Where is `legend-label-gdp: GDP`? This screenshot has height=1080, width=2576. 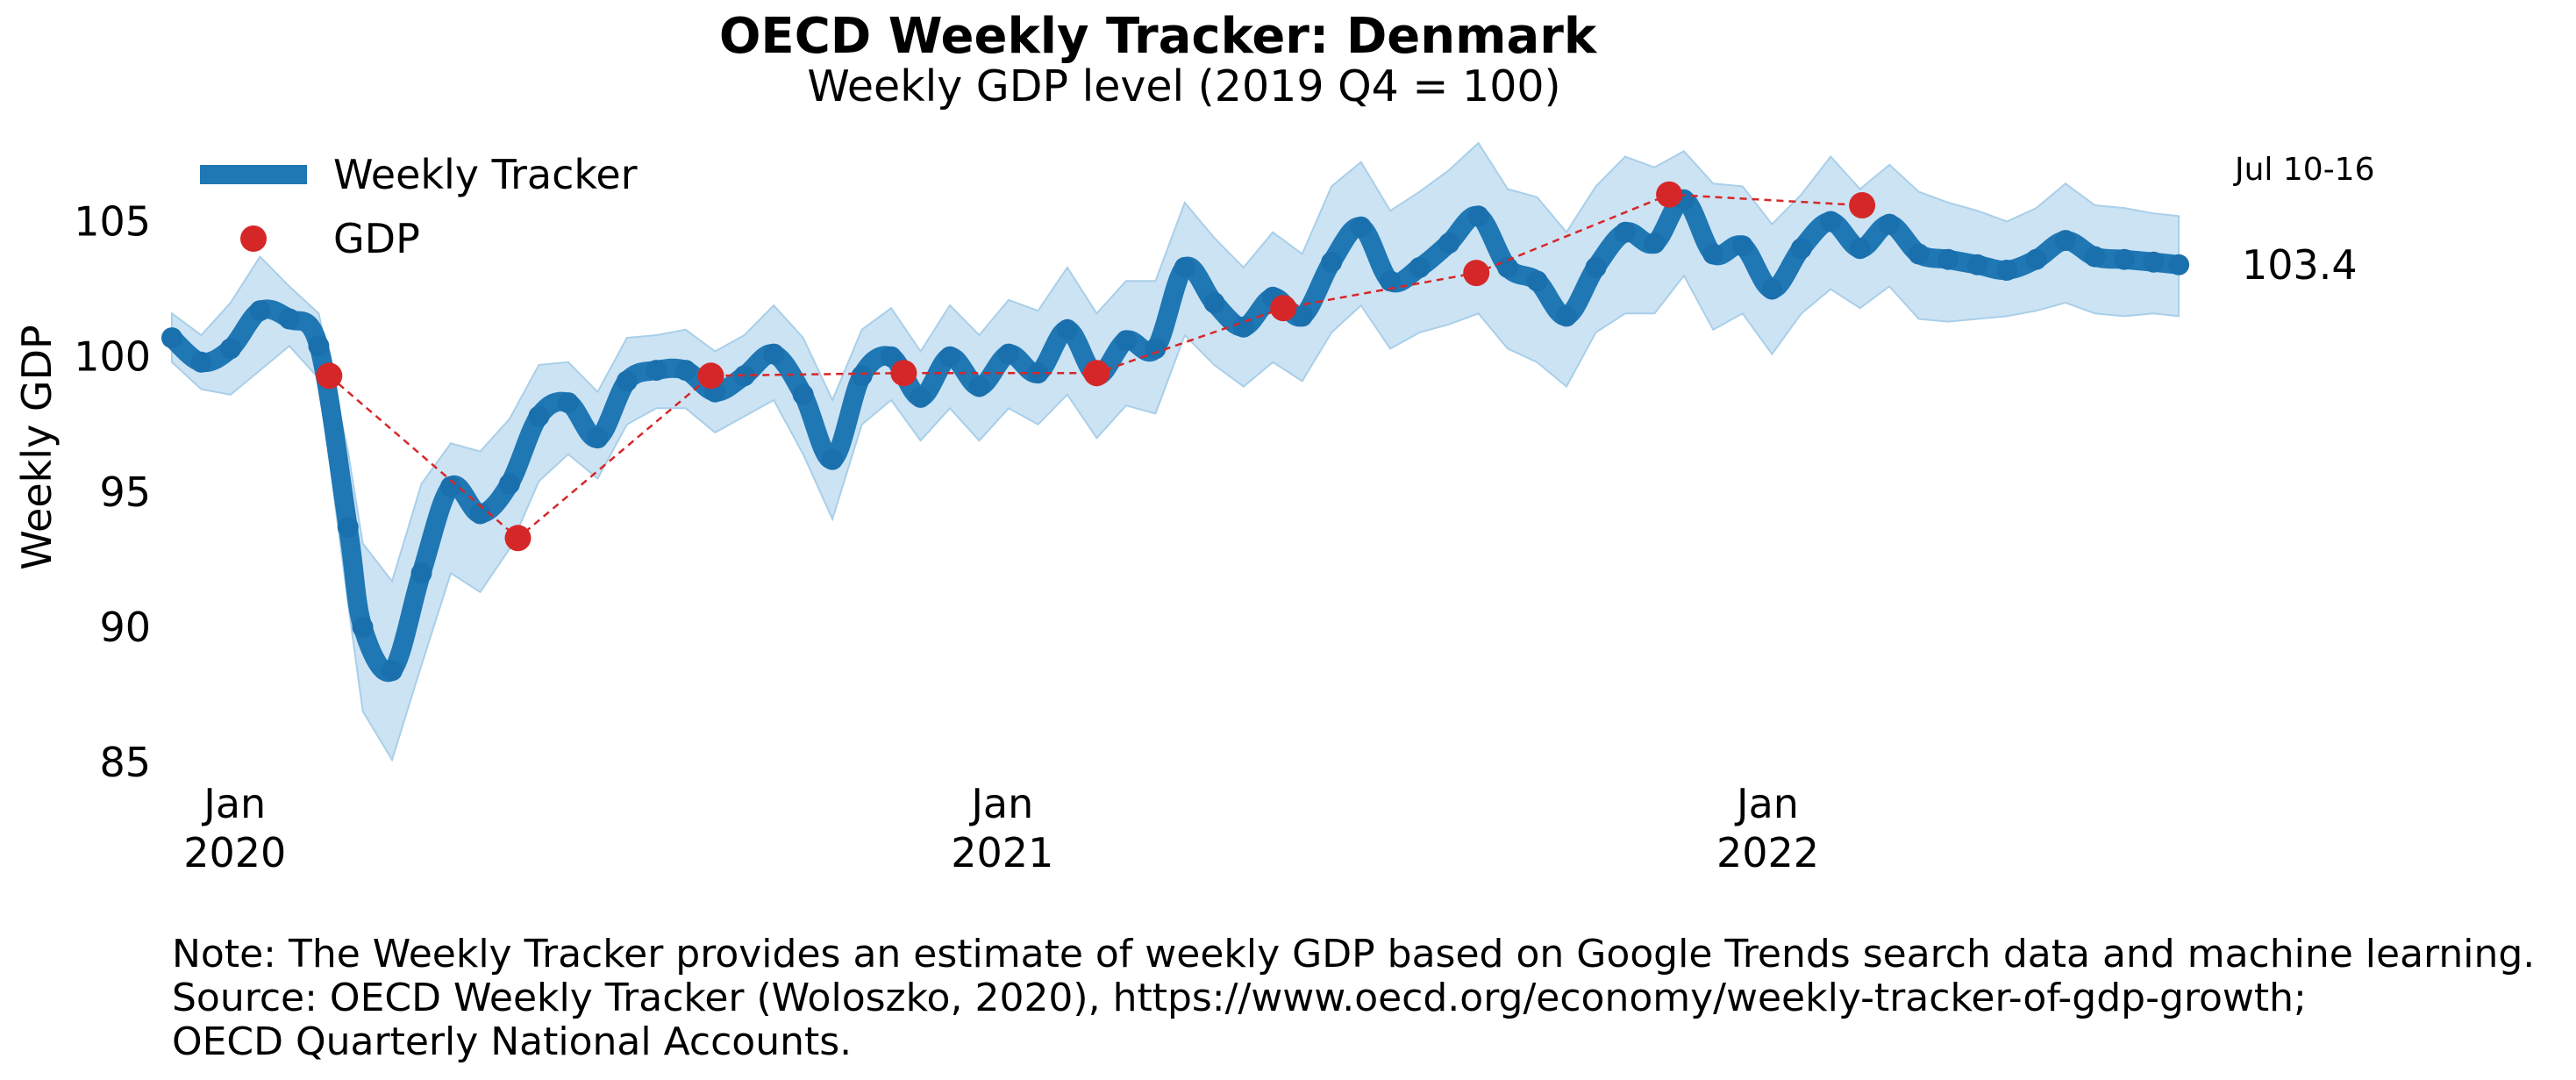 legend-label-gdp: GDP is located at coordinates (377, 239).